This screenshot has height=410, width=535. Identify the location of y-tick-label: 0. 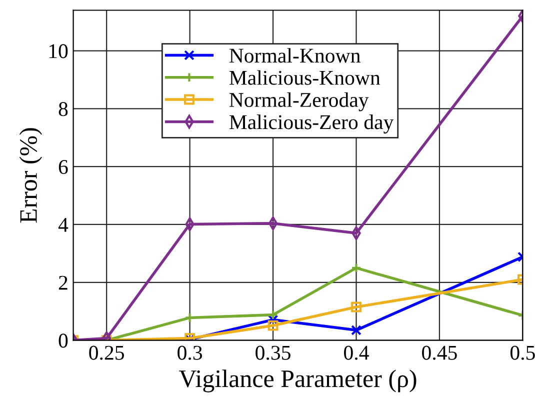
(63, 341).